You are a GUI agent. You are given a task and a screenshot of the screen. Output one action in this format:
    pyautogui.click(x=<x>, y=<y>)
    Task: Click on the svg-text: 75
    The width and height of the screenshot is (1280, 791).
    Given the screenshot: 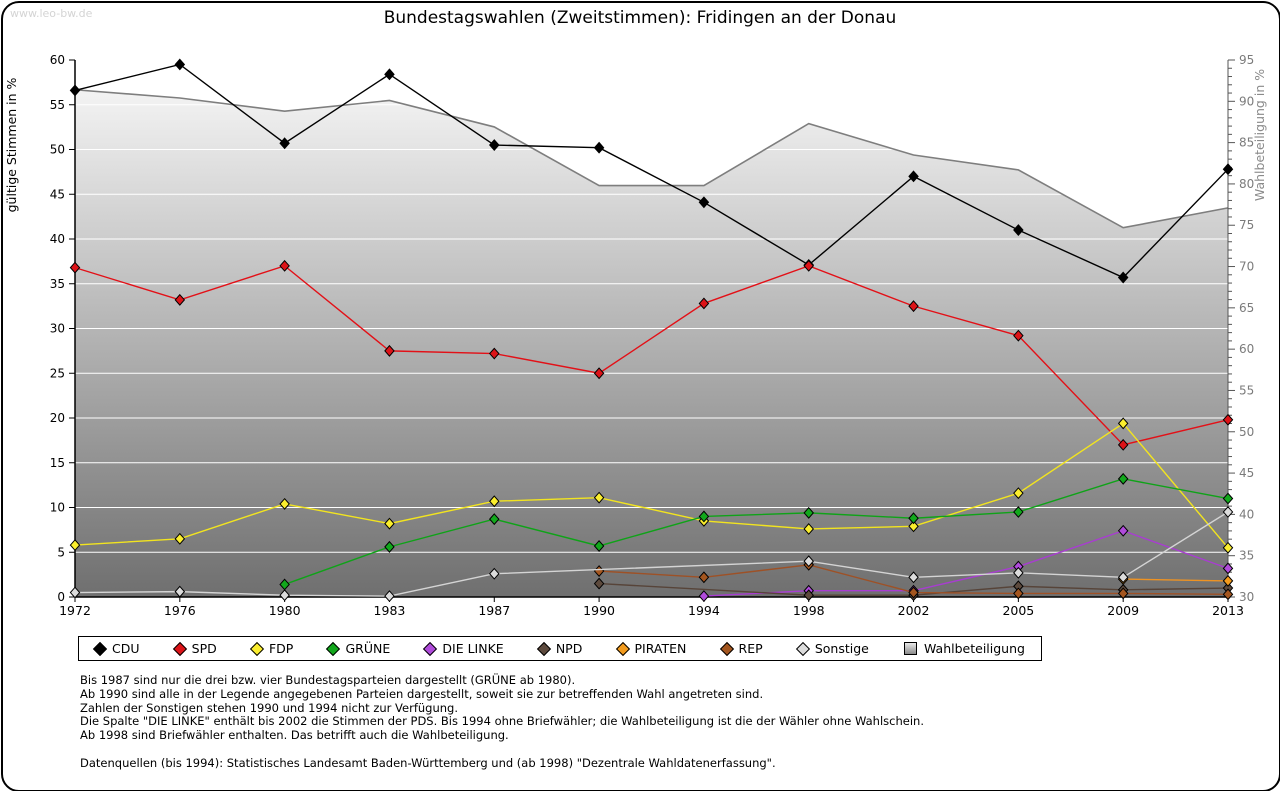 What is the action you would take?
    pyautogui.click(x=1246, y=225)
    